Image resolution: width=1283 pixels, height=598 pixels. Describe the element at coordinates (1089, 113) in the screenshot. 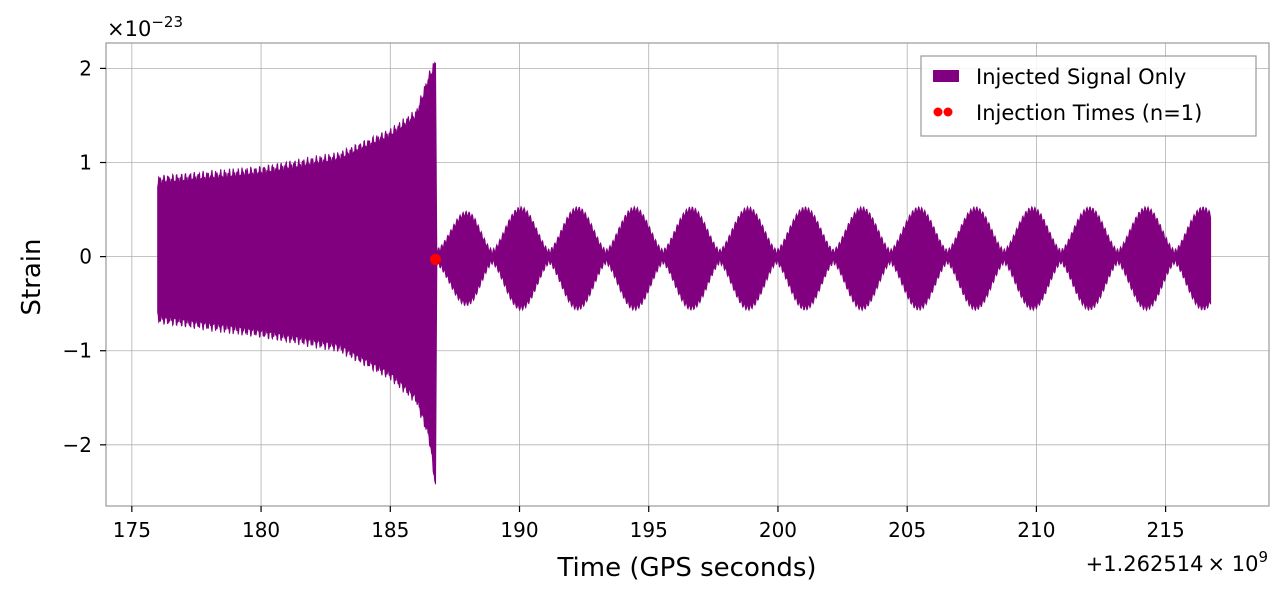

I see `legend-label-injection-times: Injection Times (n=1)` at that location.